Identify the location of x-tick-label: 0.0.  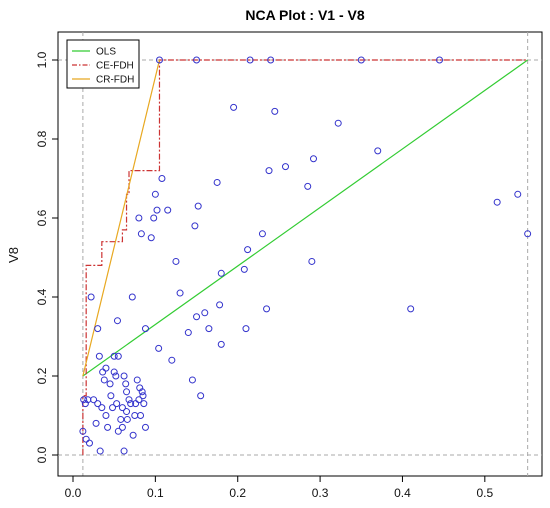
(73, 493).